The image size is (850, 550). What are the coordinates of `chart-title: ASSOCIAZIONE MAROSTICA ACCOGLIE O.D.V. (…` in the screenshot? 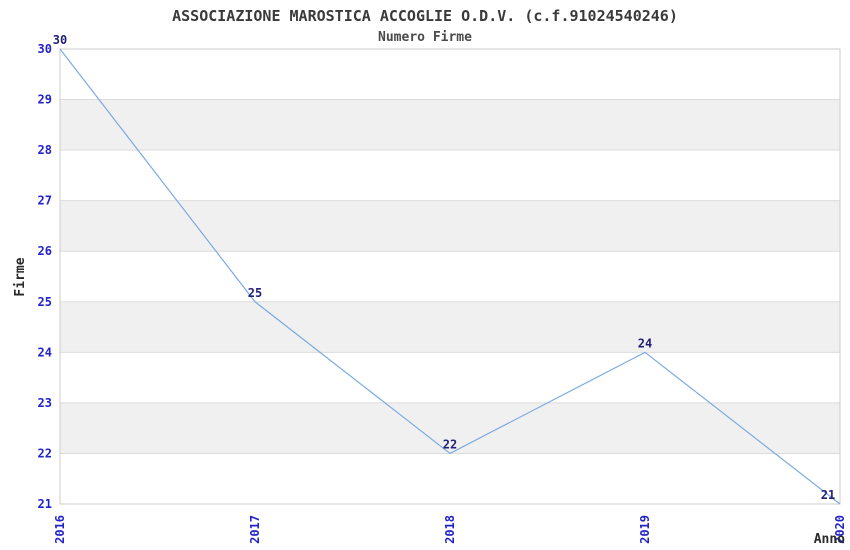 It's located at (425, 16).